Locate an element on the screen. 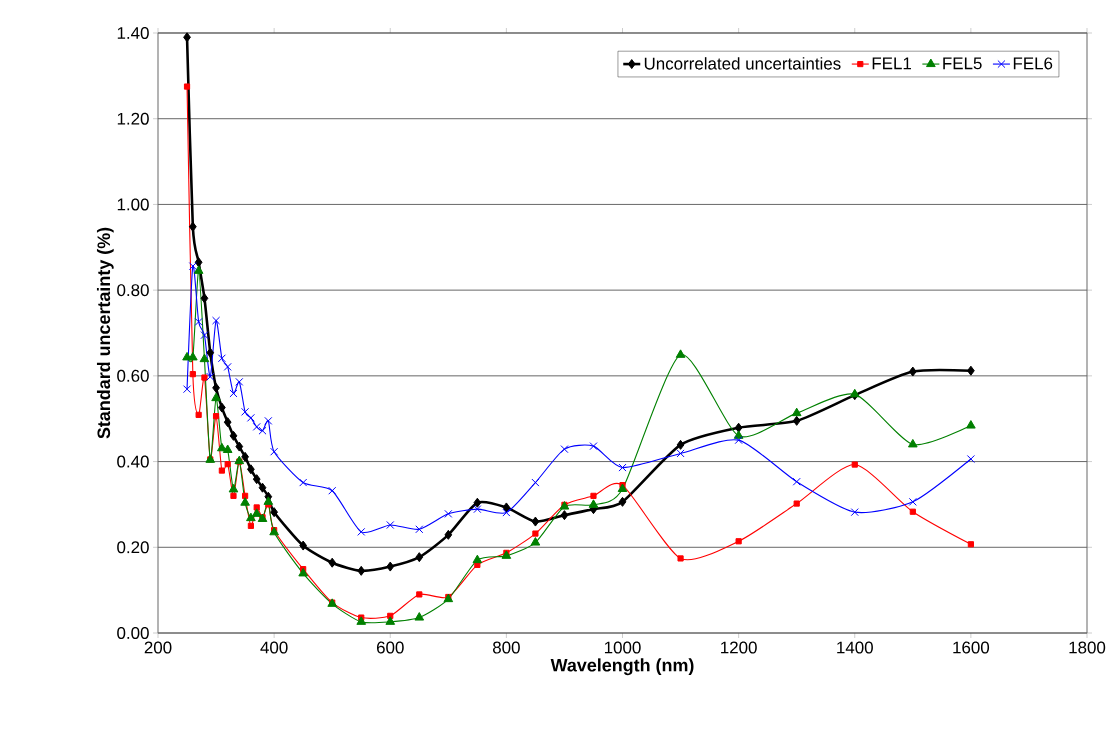  x-tick-label: 1400 is located at coordinates (855, 647).